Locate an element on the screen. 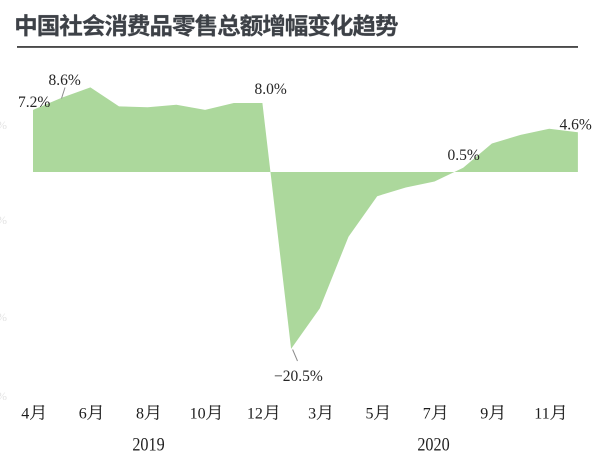 The image size is (600, 459). svg-text: 8.0% is located at coordinates (271, 89).